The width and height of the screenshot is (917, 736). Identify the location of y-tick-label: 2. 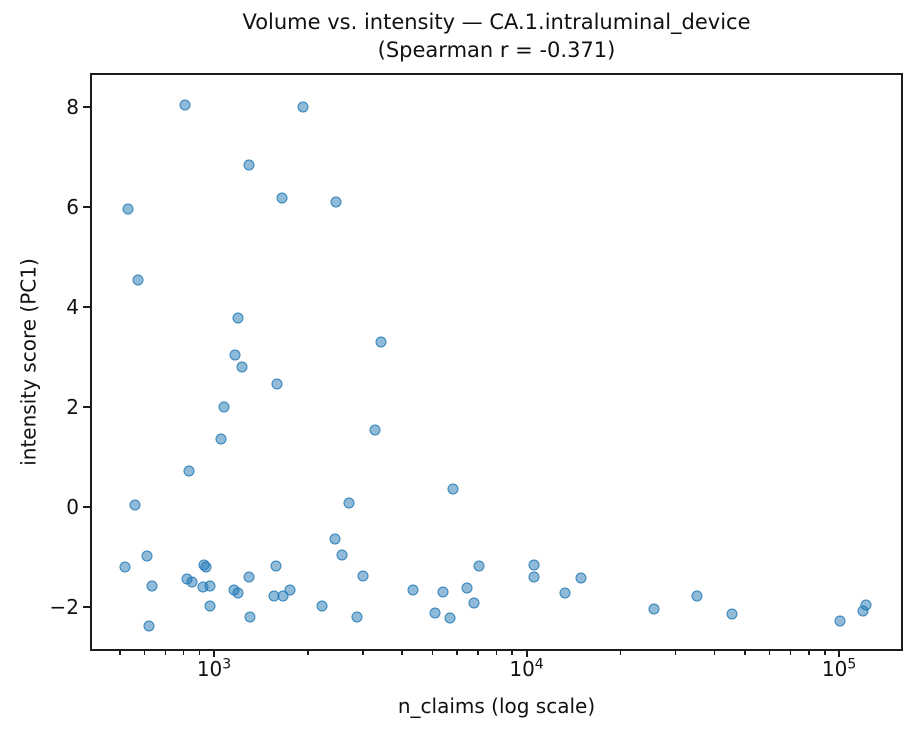
(72, 407).